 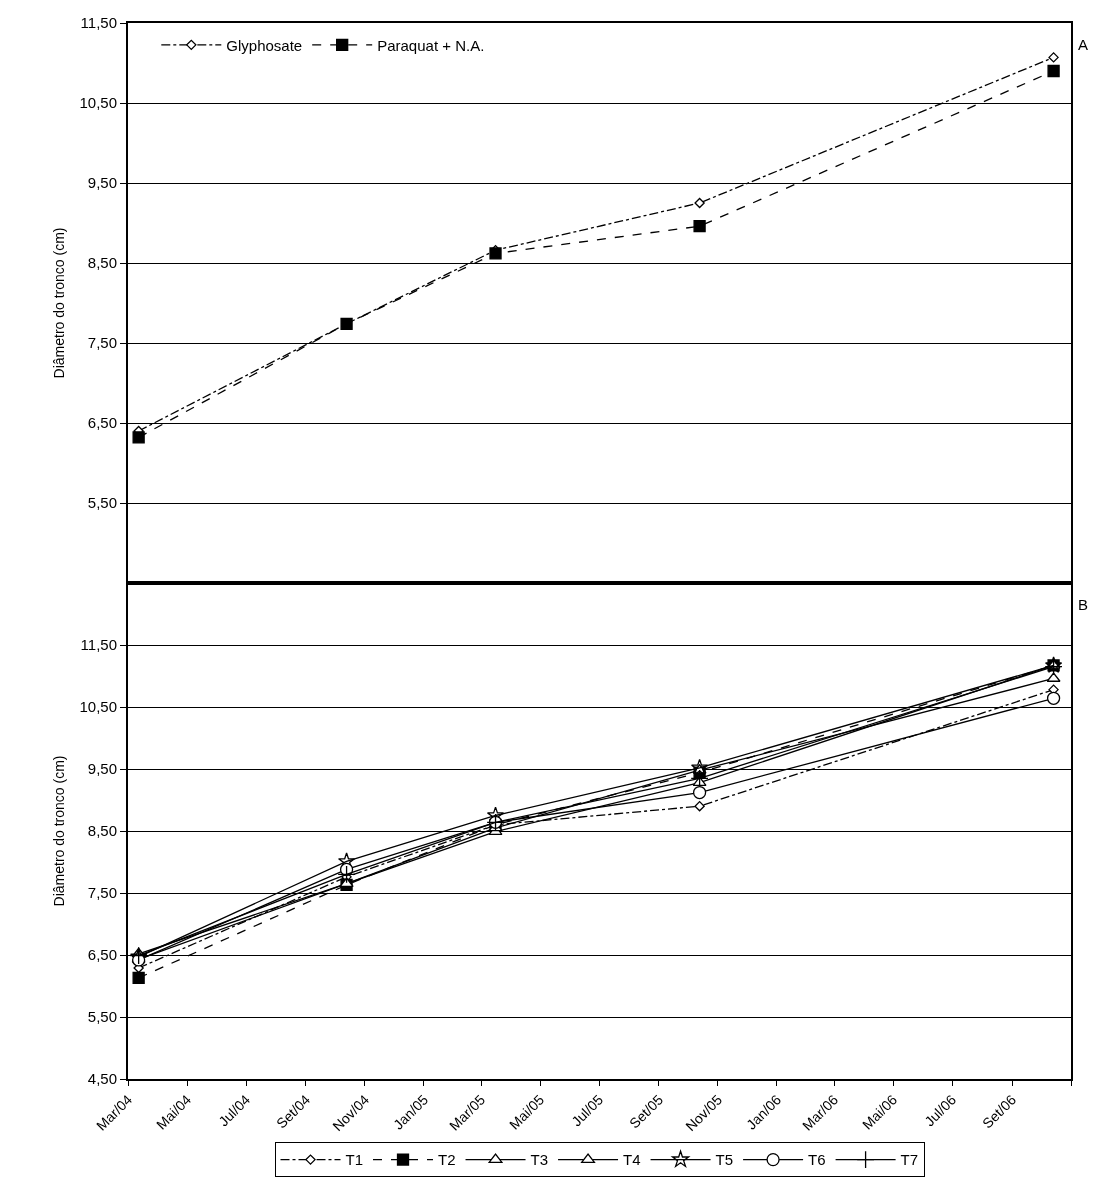 What do you see at coordinates (264, 45) in the screenshot?
I see `legend-label: Glyphosate` at bounding box center [264, 45].